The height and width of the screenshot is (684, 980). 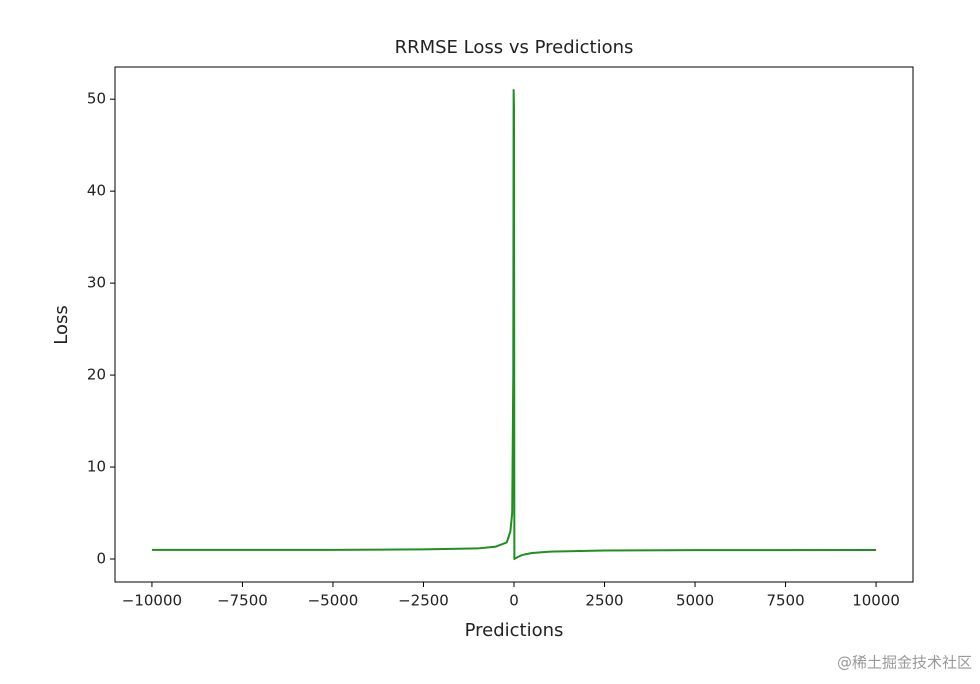 What do you see at coordinates (876, 601) in the screenshot?
I see `x-tick-label: 10000` at bounding box center [876, 601].